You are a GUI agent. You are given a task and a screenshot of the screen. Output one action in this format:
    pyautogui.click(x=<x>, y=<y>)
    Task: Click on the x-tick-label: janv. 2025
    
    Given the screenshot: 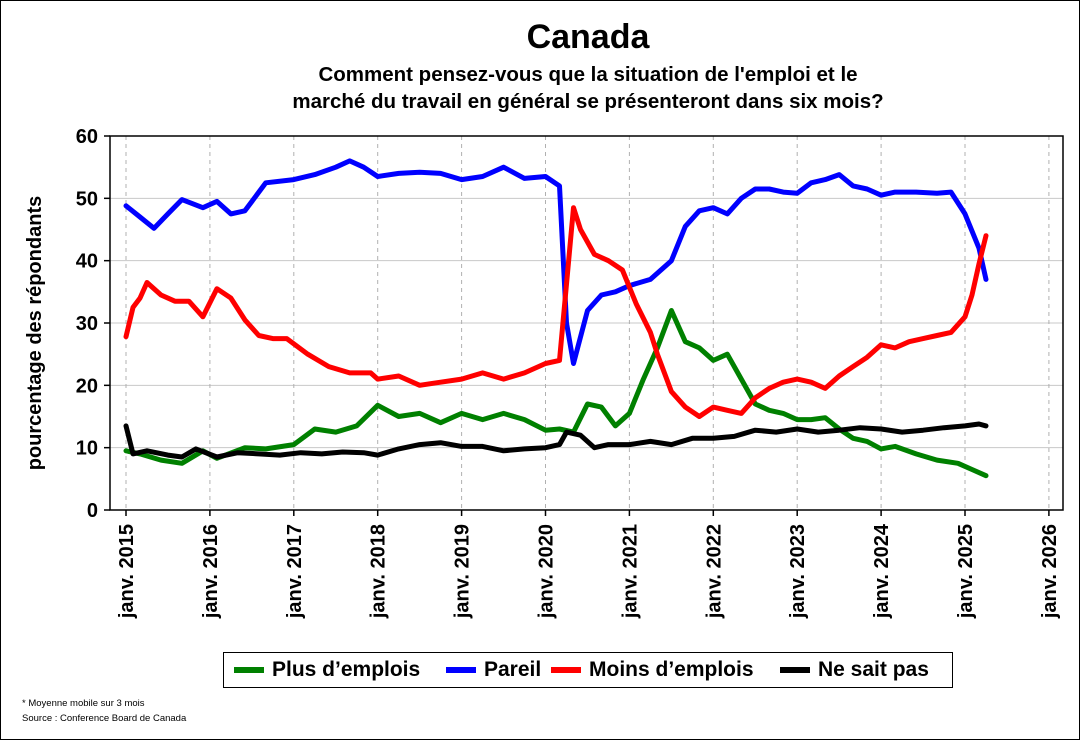 What is the action you would take?
    pyautogui.click(x=966, y=571)
    